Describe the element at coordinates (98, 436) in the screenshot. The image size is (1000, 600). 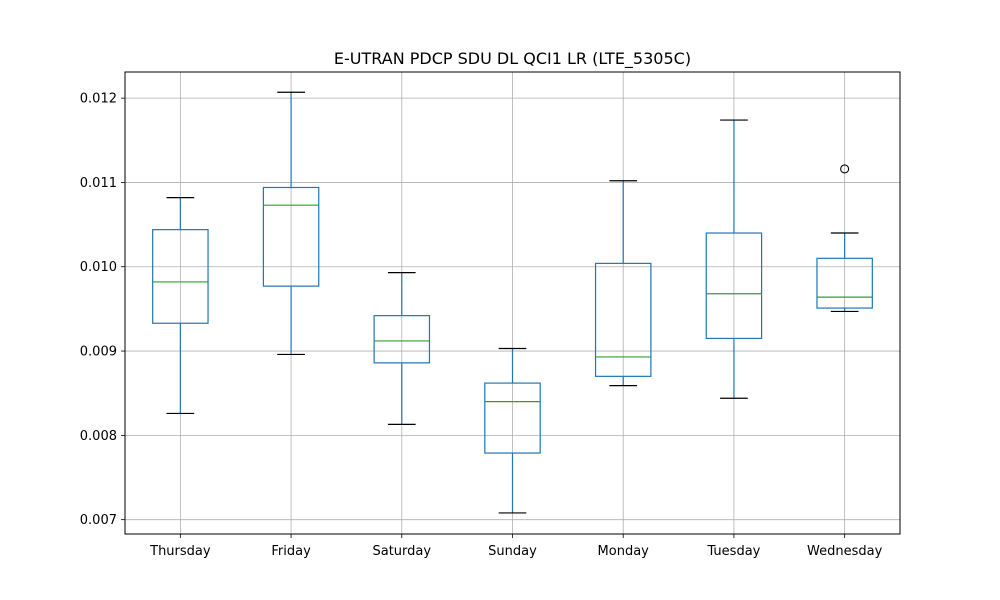
I see `y-tick-label: 0.008` at that location.